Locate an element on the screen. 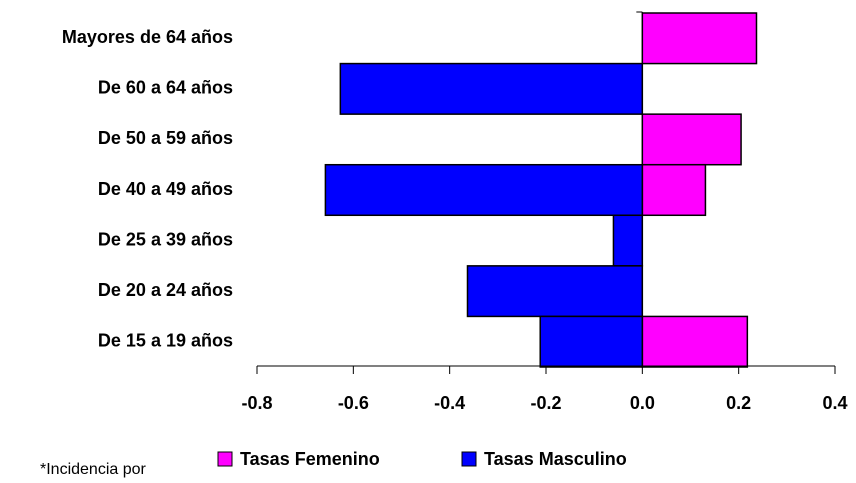 This screenshot has height=483, width=856. x-tick-label: -0.8 is located at coordinates (256, 403).